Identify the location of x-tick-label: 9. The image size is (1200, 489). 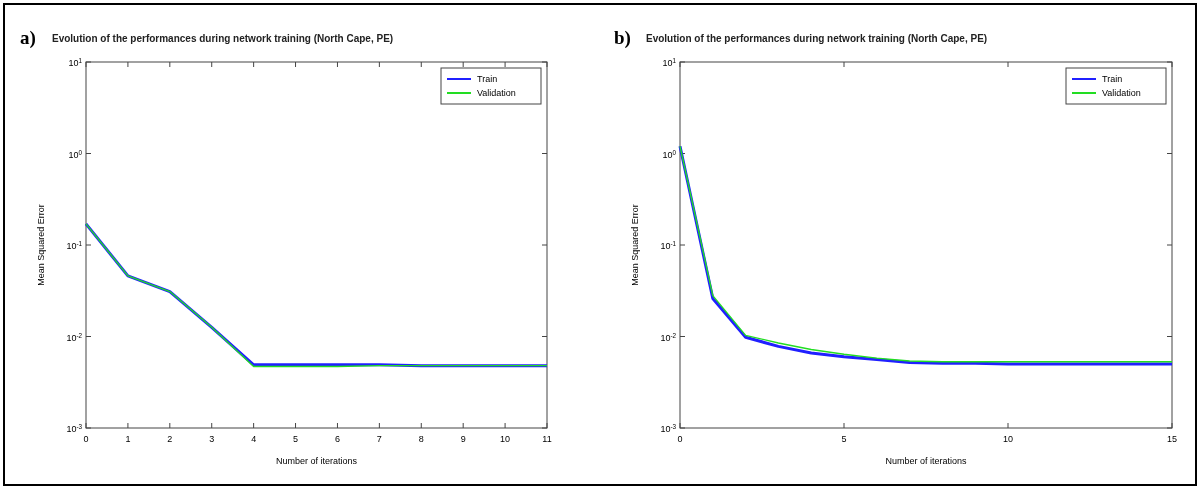
(463, 439).